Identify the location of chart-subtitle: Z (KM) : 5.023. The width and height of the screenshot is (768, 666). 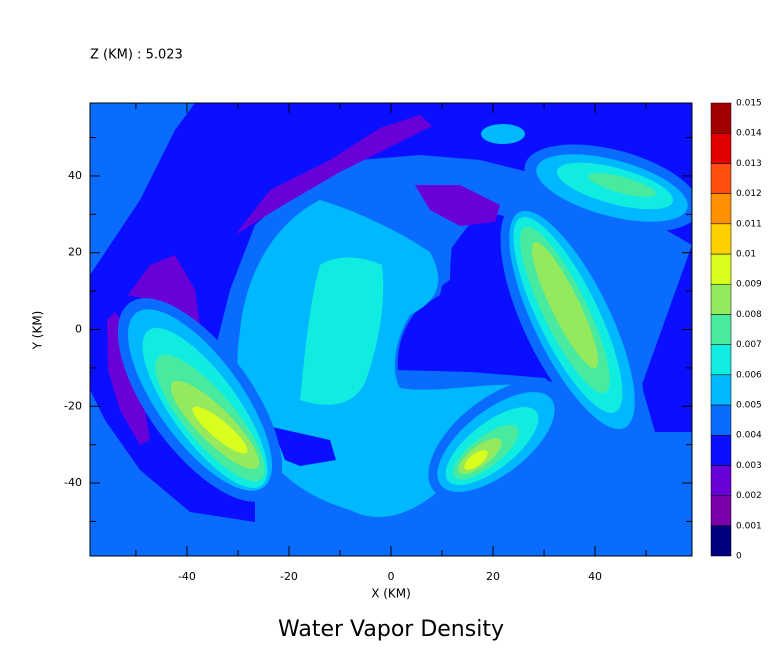
(136, 55).